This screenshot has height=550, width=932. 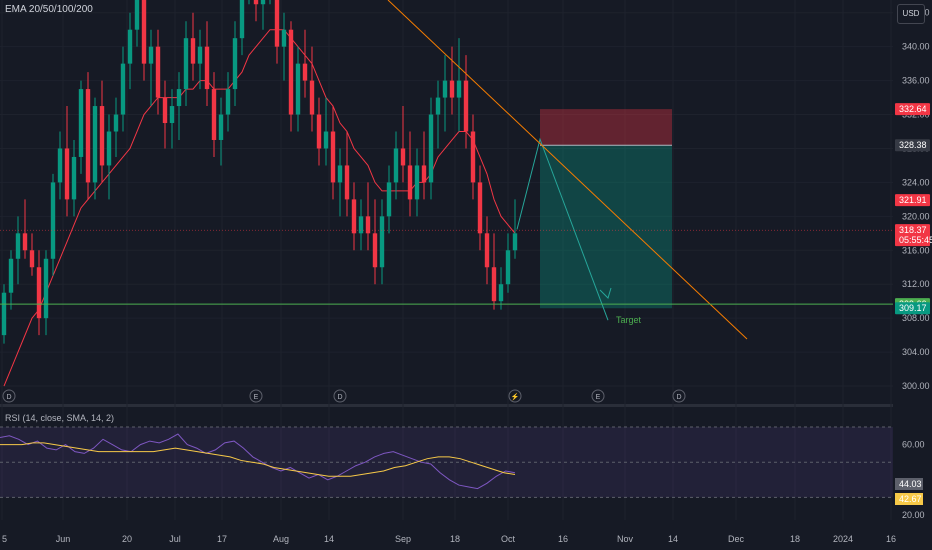 I want to click on stop-tag: 332.64, so click(x=912, y=109).